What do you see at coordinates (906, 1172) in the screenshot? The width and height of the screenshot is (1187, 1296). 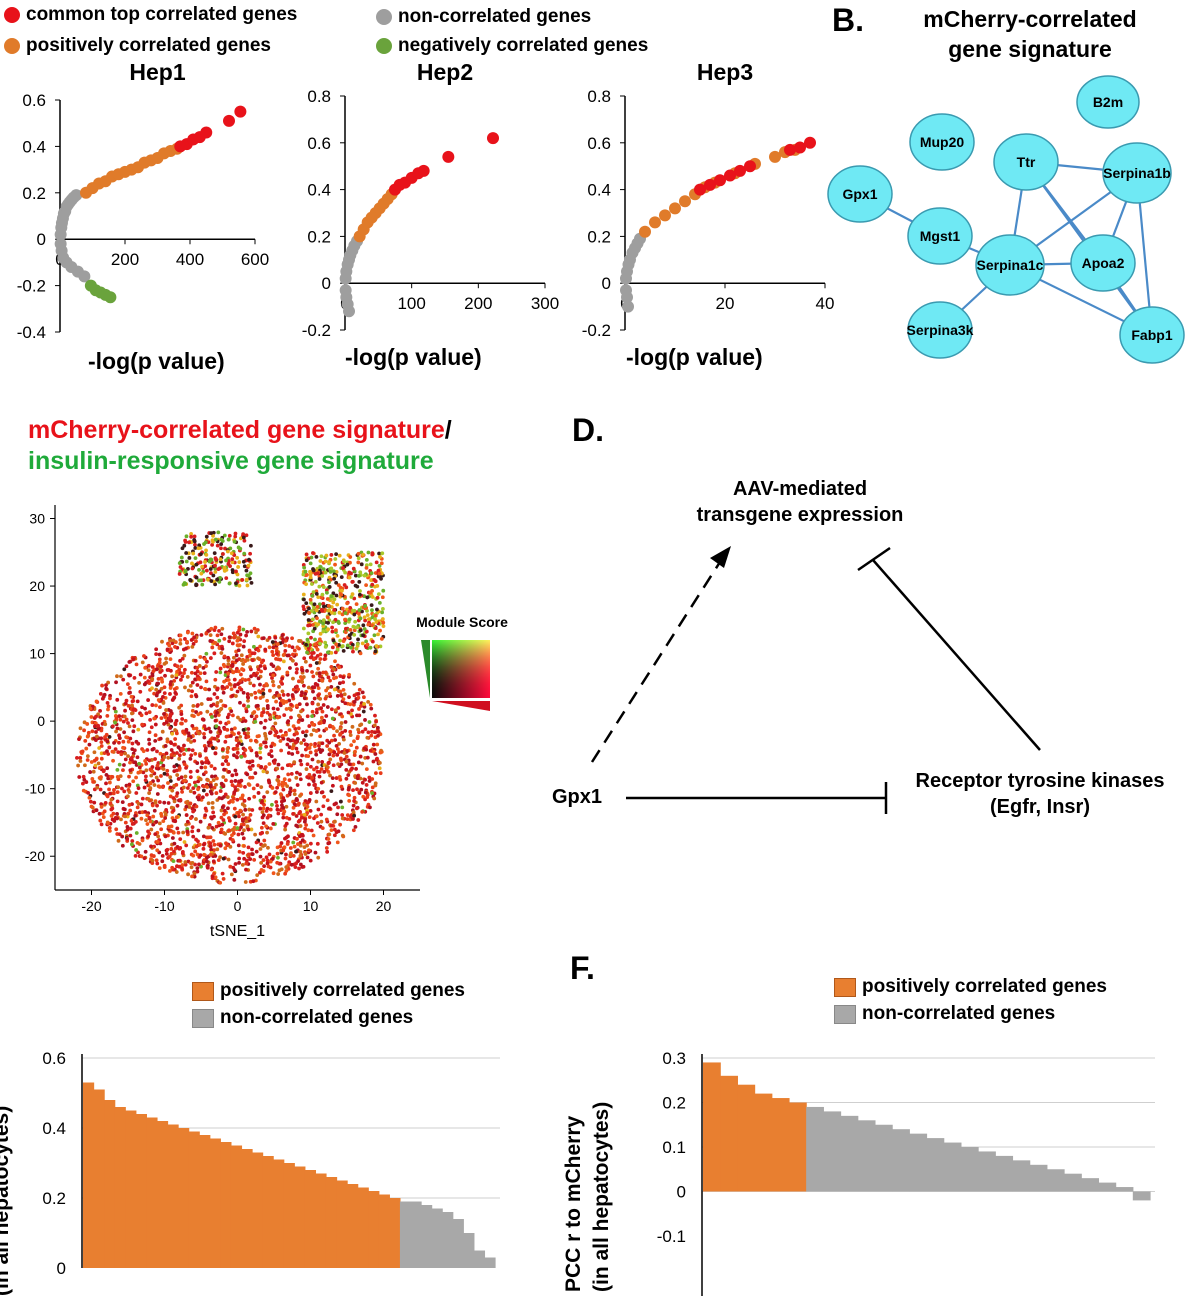 I see `panel-f-bar-chart: -0.100.10.20.3` at bounding box center [906, 1172].